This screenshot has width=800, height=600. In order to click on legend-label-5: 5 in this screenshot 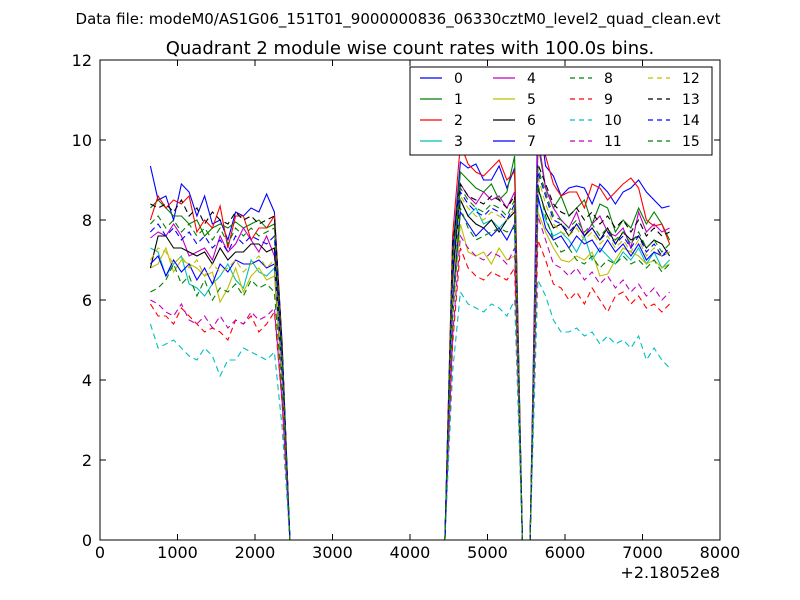, I will do `click(531, 100)`.